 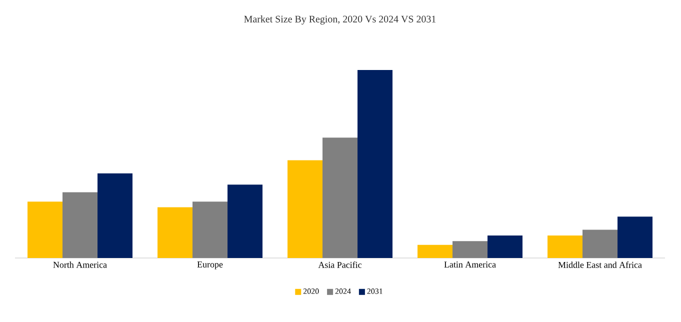 What do you see at coordinates (600, 265) in the screenshot?
I see `x-tick-label: Middle East and Africa` at bounding box center [600, 265].